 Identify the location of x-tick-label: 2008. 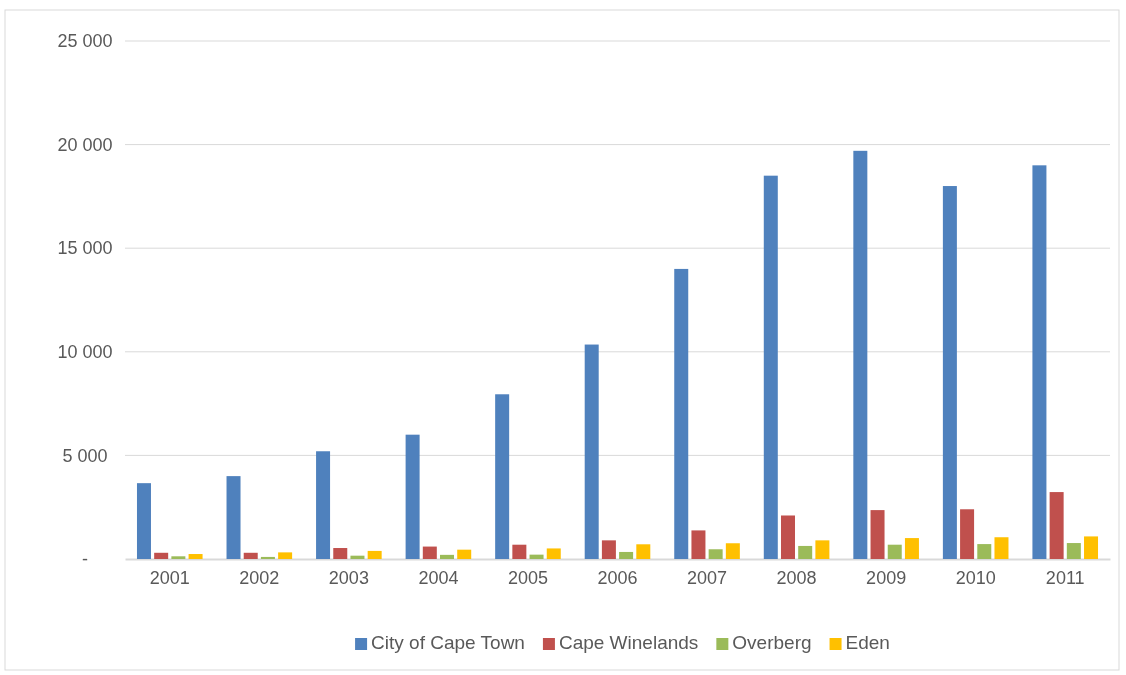
(796, 577).